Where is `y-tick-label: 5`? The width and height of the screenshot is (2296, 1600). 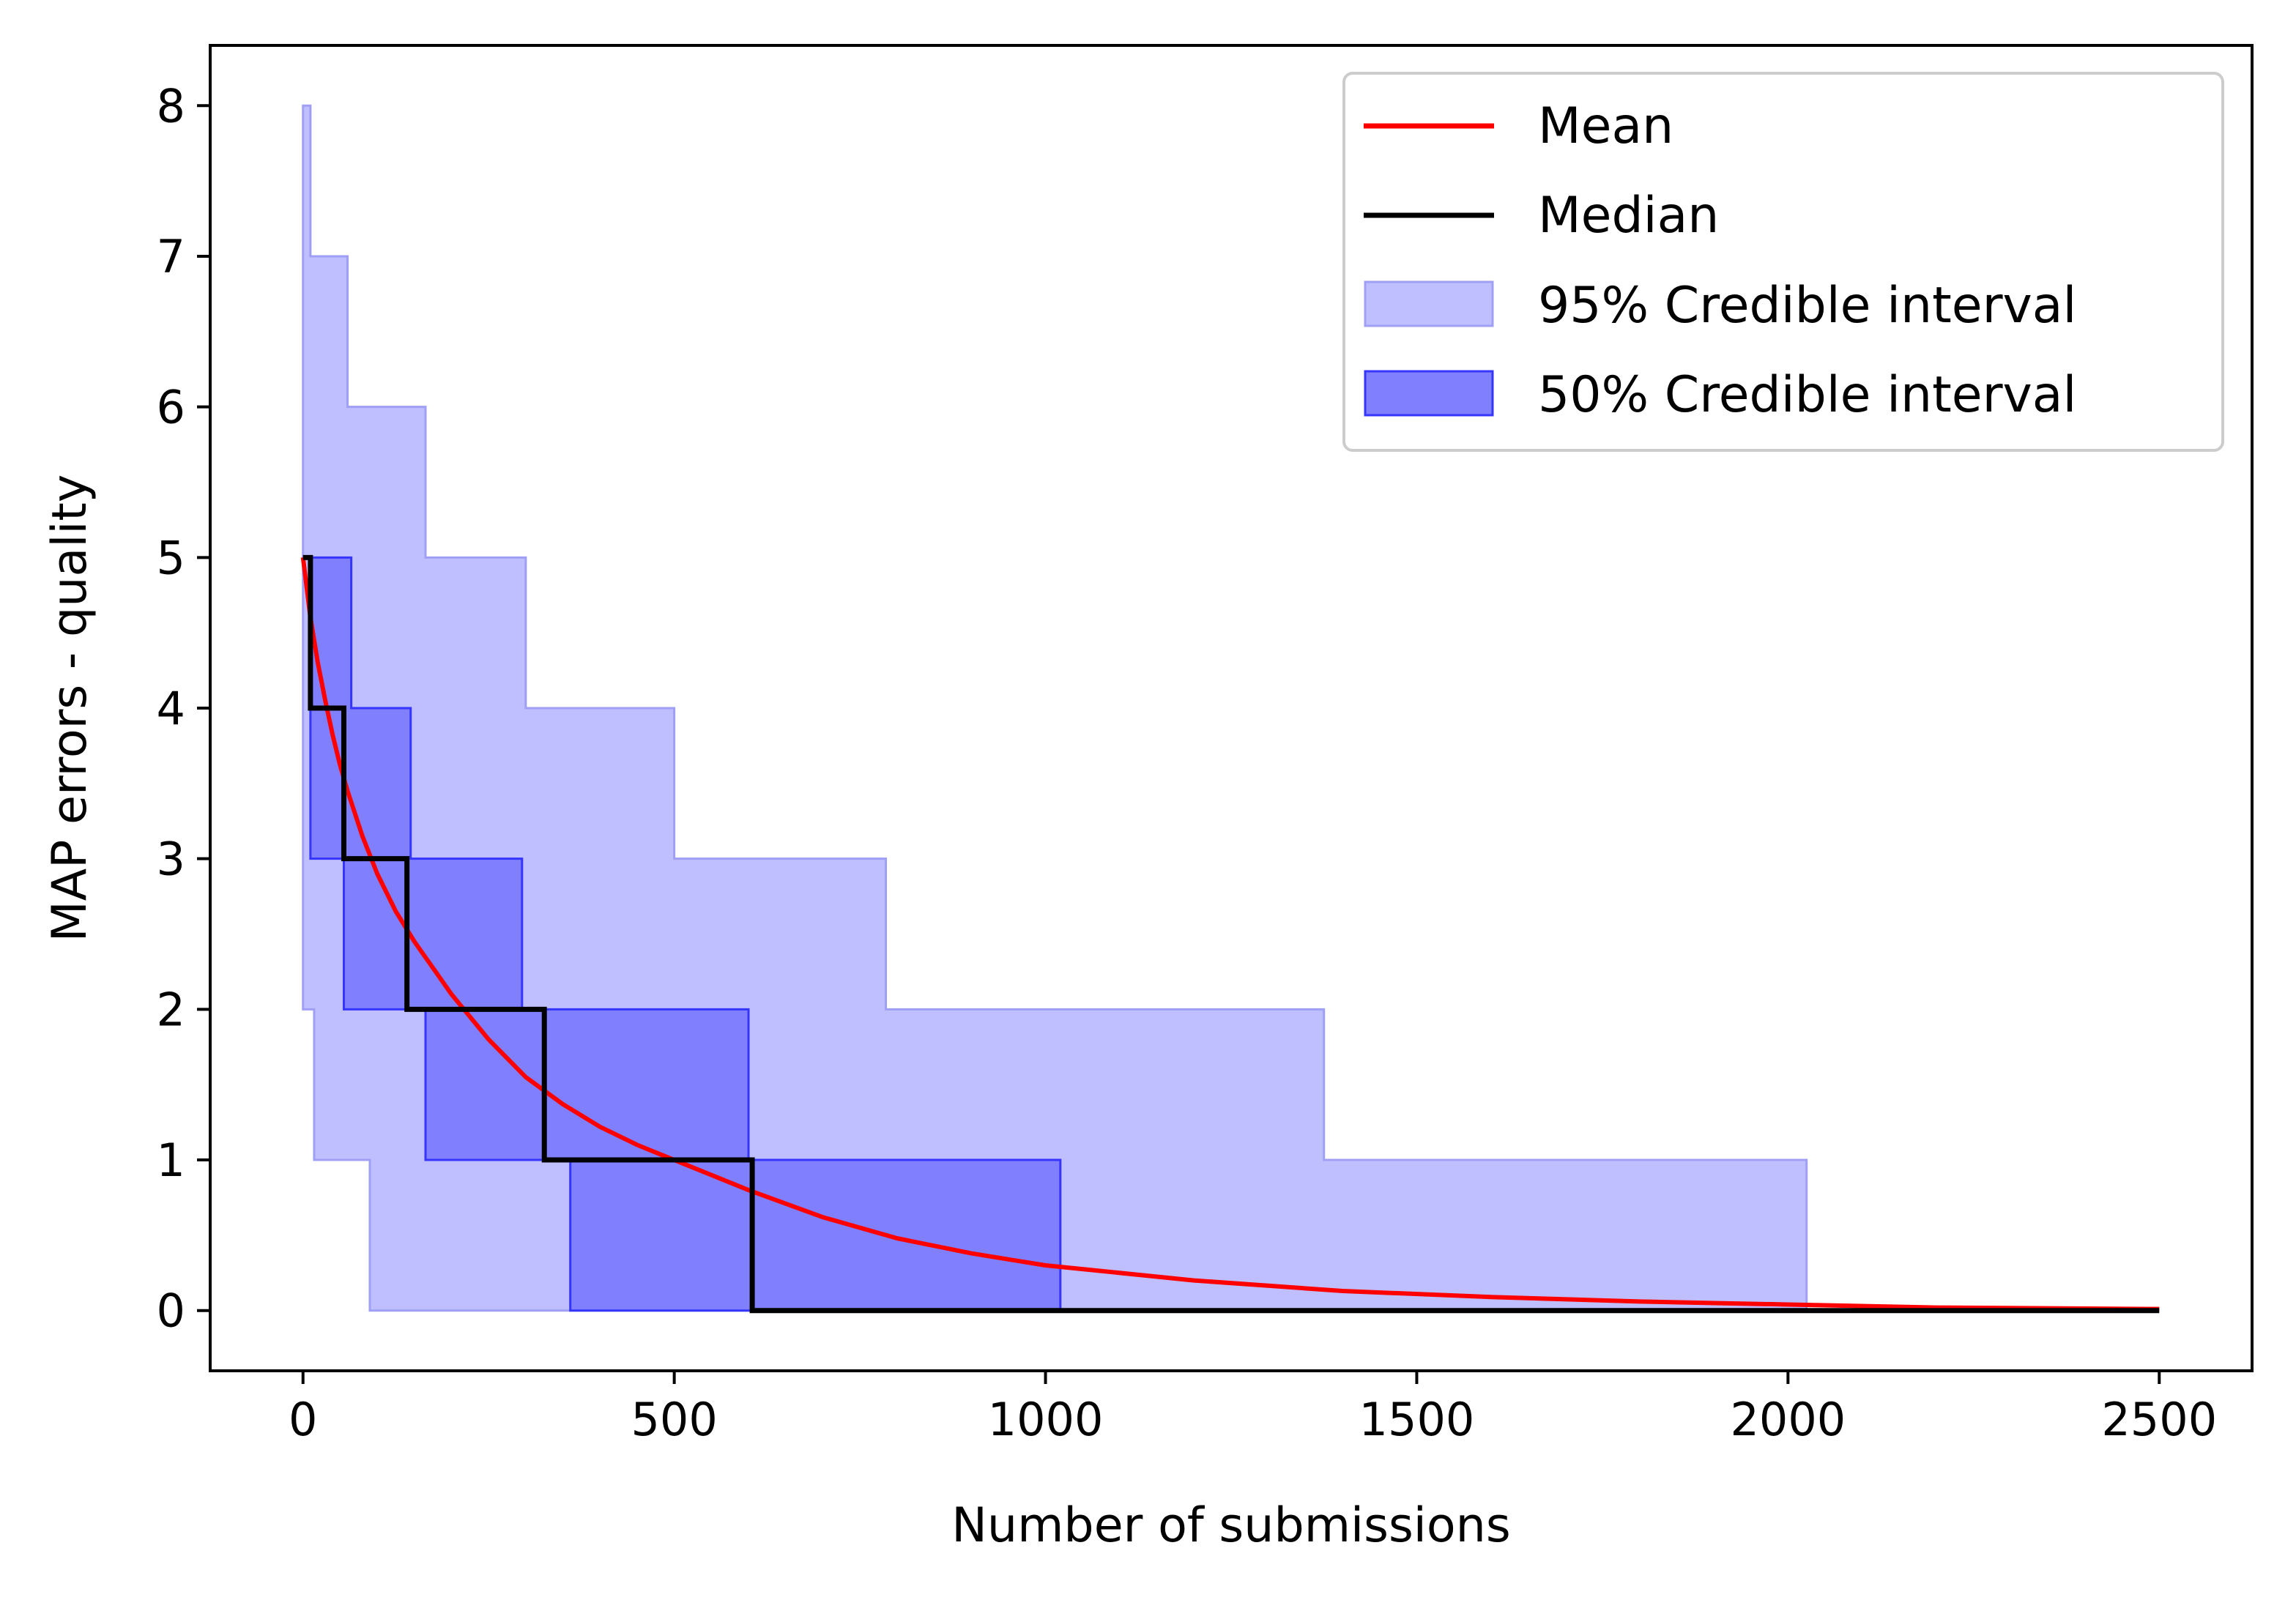 y-tick-label: 5 is located at coordinates (171, 557).